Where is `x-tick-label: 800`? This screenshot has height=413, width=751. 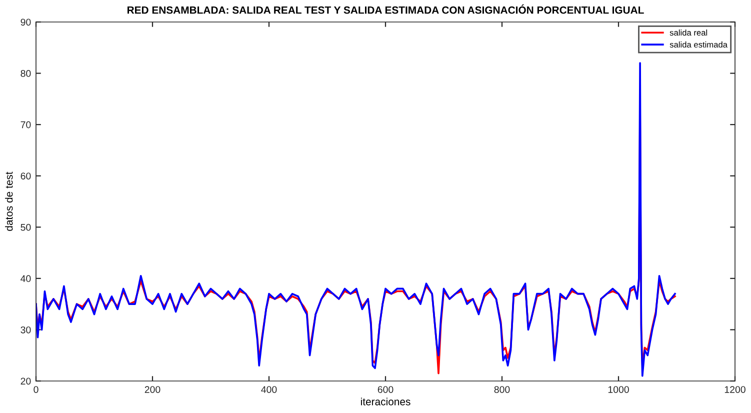 x-tick-label: 800 is located at coordinates (502, 389).